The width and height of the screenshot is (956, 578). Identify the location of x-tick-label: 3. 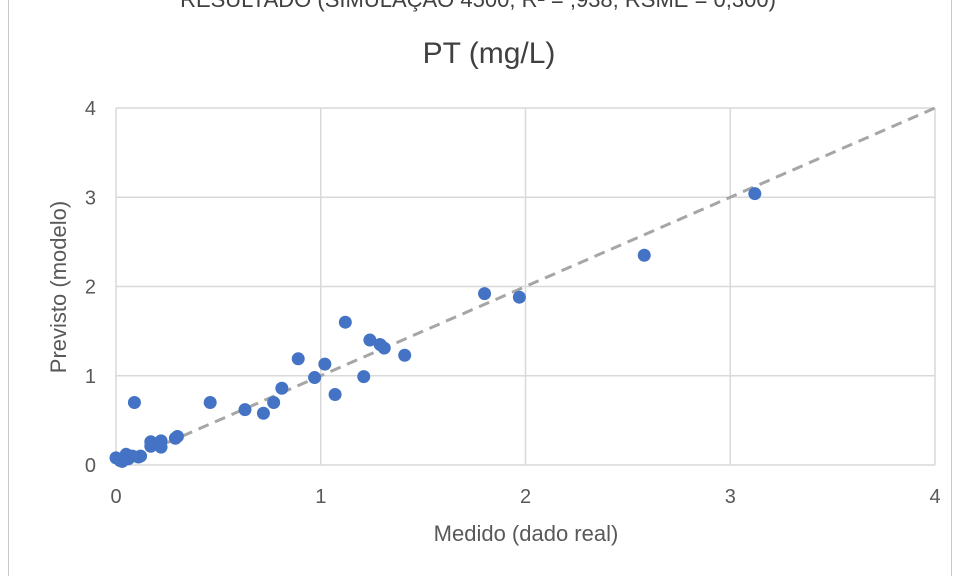
(730, 497).